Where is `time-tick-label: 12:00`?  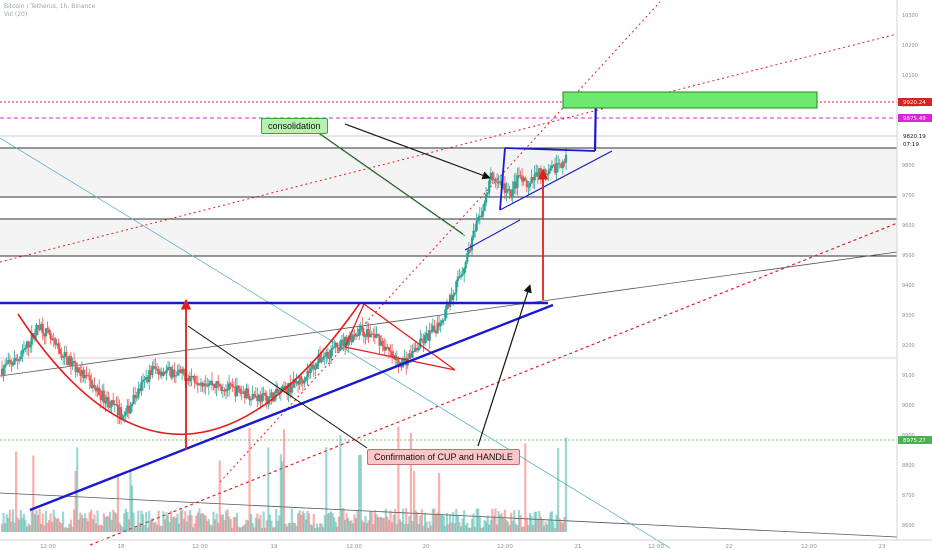
time-tick-label: 12:00 is located at coordinates (48, 547).